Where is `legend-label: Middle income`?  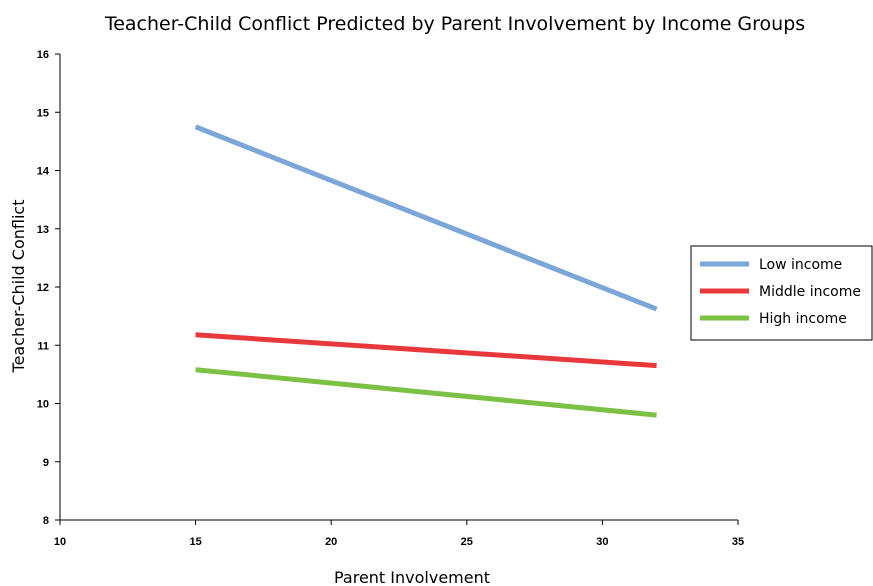 legend-label: Middle income is located at coordinates (810, 292).